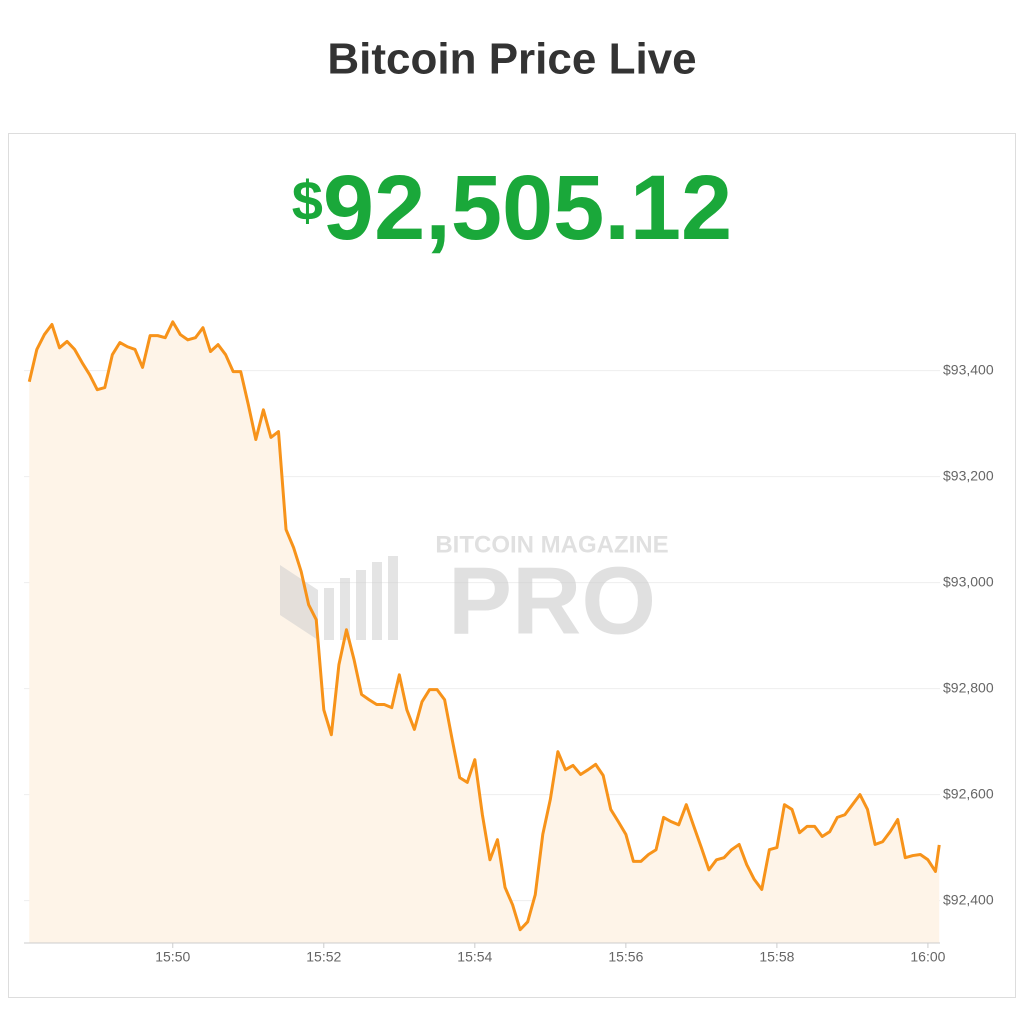 This screenshot has width=1024, height=1013. What do you see at coordinates (968, 581) in the screenshot?
I see `y-tick-label: $93,000` at bounding box center [968, 581].